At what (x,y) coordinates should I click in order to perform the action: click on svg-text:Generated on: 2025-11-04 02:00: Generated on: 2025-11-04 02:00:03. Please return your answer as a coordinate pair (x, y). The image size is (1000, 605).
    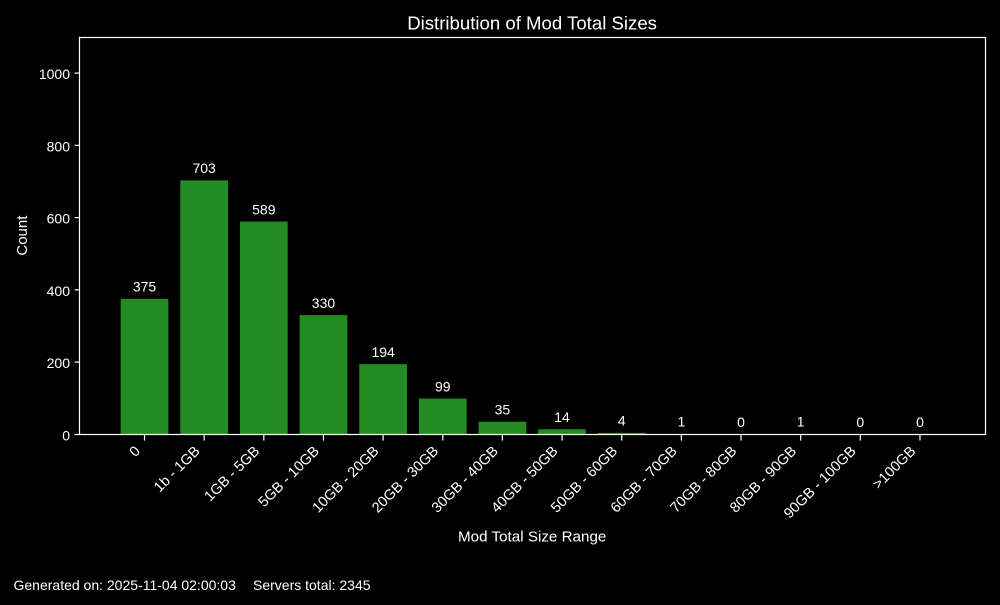
    Looking at the image, I should click on (125, 585).